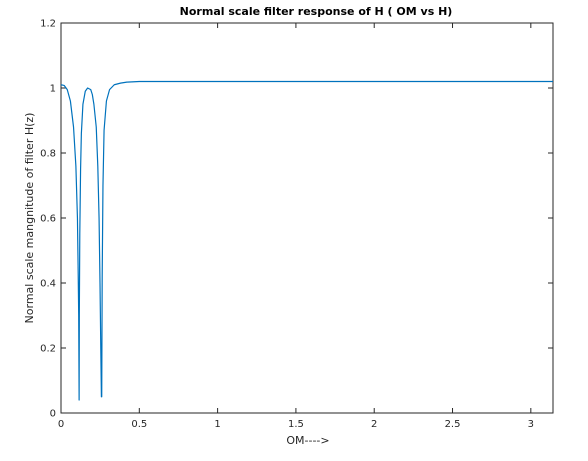  Describe the element at coordinates (531, 424) in the screenshot. I see `x-tick-label: 3` at that location.